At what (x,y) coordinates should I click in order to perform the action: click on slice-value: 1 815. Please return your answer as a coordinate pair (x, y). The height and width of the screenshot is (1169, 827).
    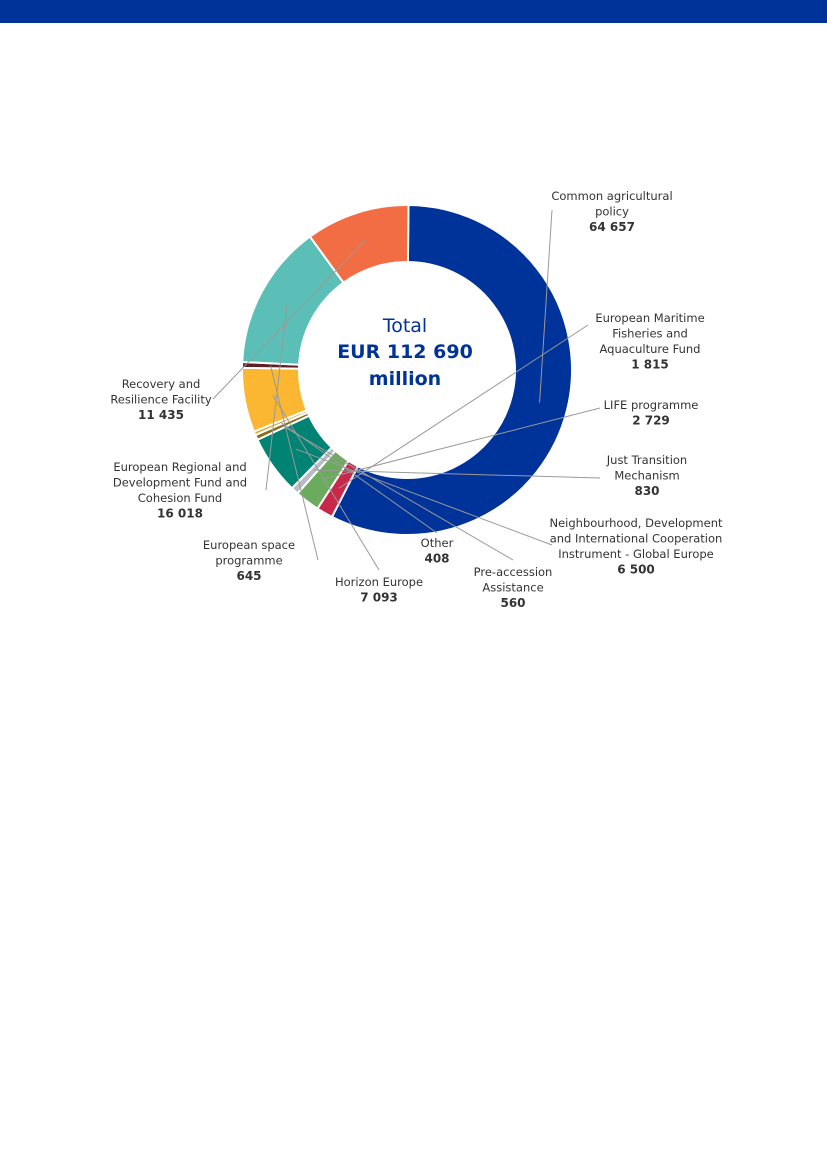
    Looking at the image, I should click on (650, 365).